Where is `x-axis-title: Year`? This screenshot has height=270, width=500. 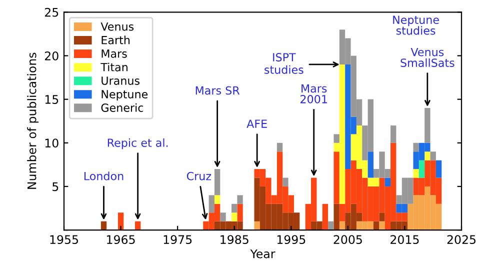 x-axis-title: Year is located at coordinates (263, 253).